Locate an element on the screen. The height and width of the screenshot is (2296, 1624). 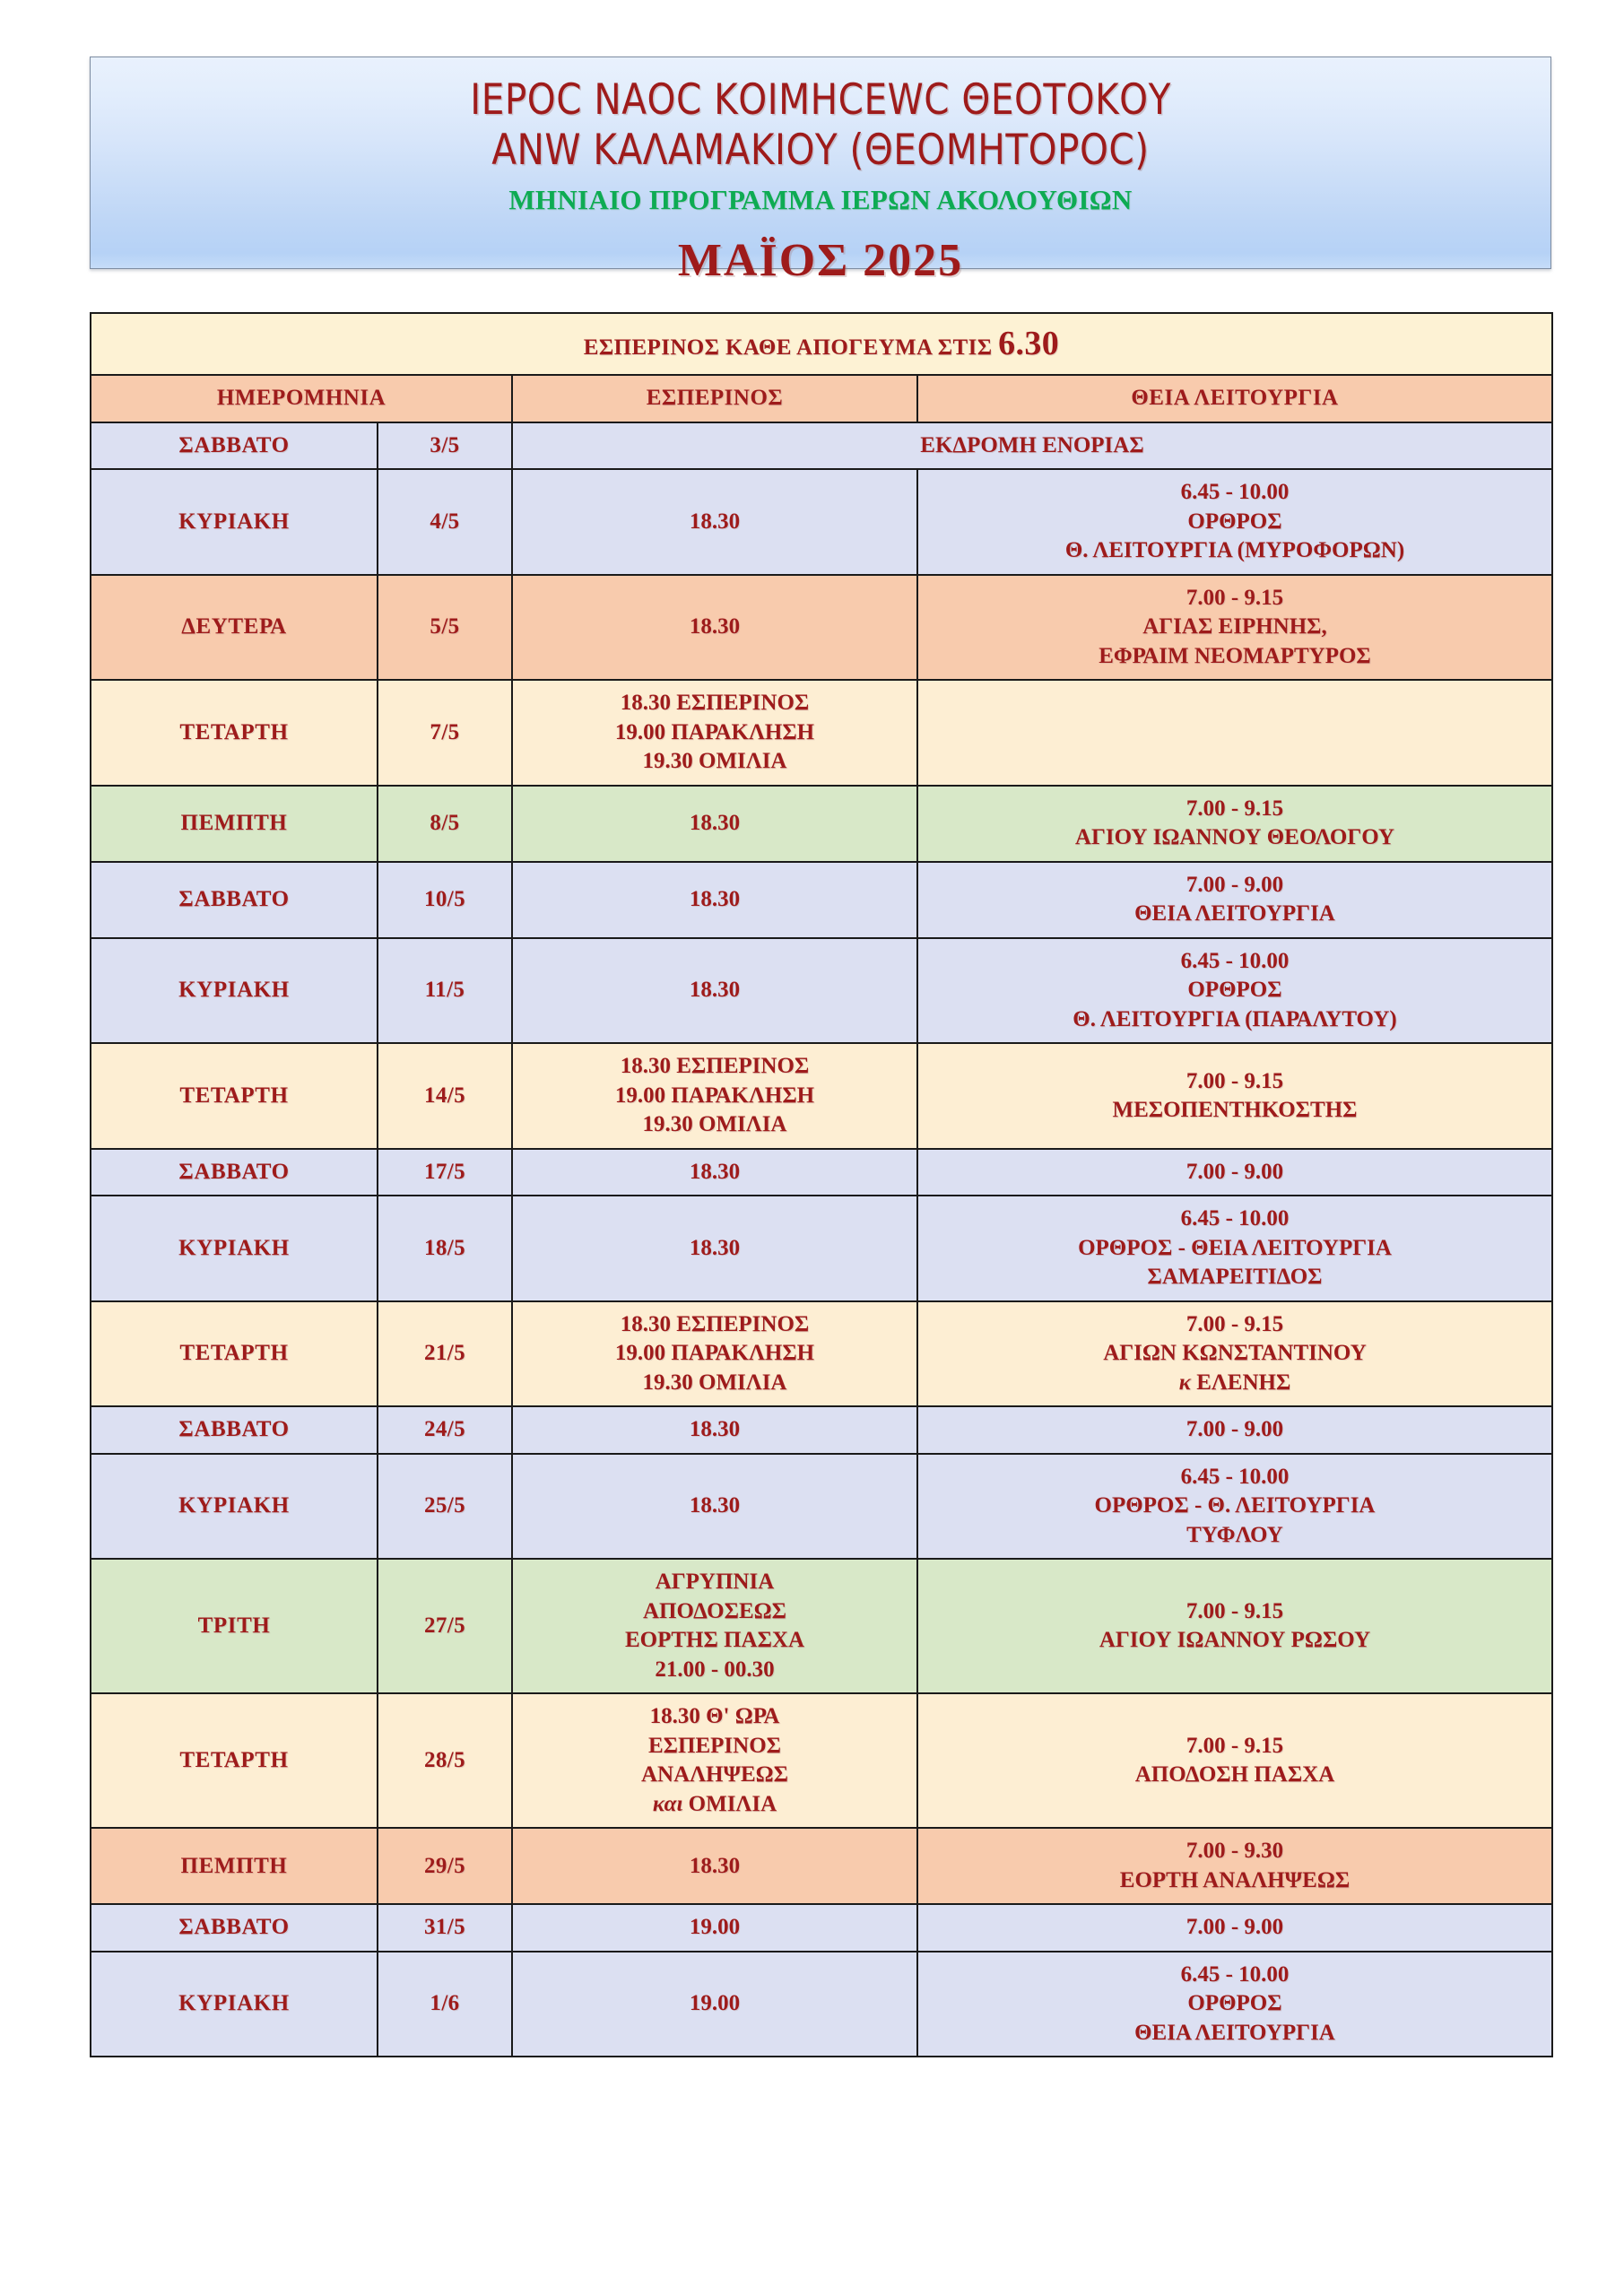
cell-liturgy: 7.00 - 9.15 ΑΓΙΟΥ ΙΩΑΝΝΟΥ ΡΩΣΟΥ is located at coordinates (1234, 1626).